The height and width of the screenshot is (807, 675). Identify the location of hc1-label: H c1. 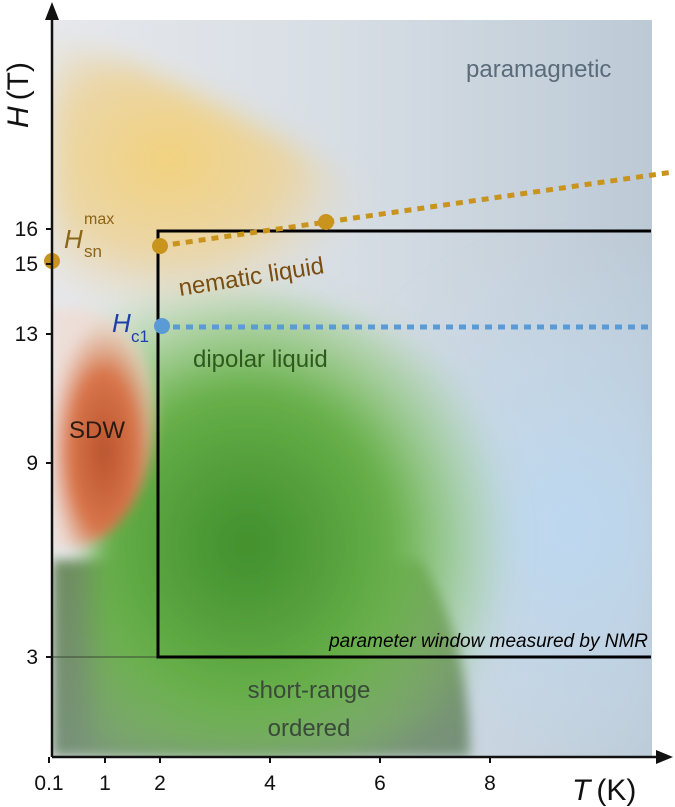
(130, 327).